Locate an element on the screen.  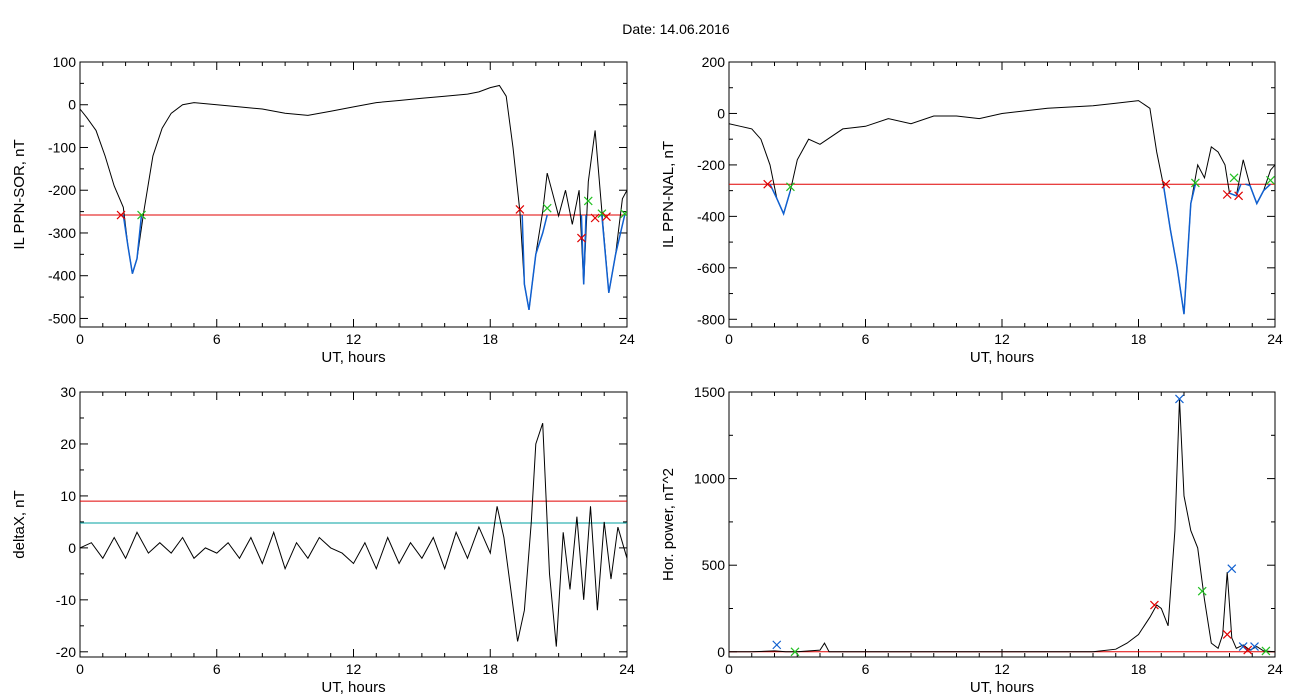
y-tick-label: 1000 is located at coordinates (709, 479).